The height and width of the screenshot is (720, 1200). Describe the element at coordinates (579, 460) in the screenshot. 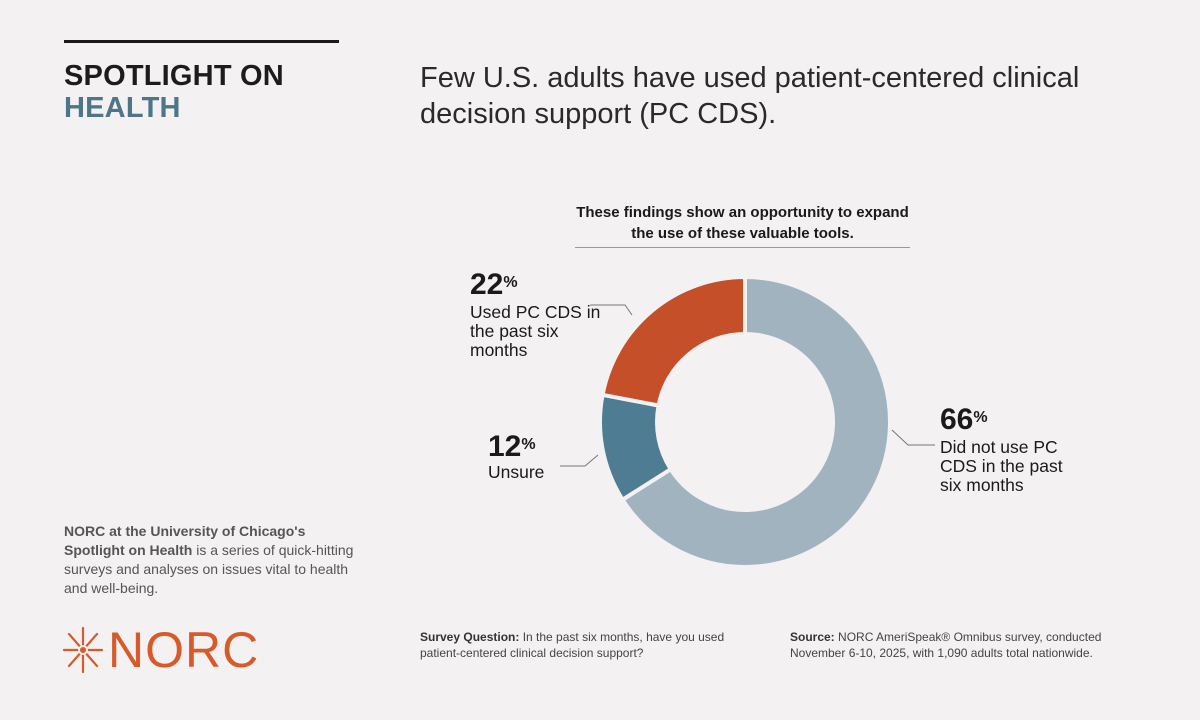

I see `leader-line-unsure` at that location.